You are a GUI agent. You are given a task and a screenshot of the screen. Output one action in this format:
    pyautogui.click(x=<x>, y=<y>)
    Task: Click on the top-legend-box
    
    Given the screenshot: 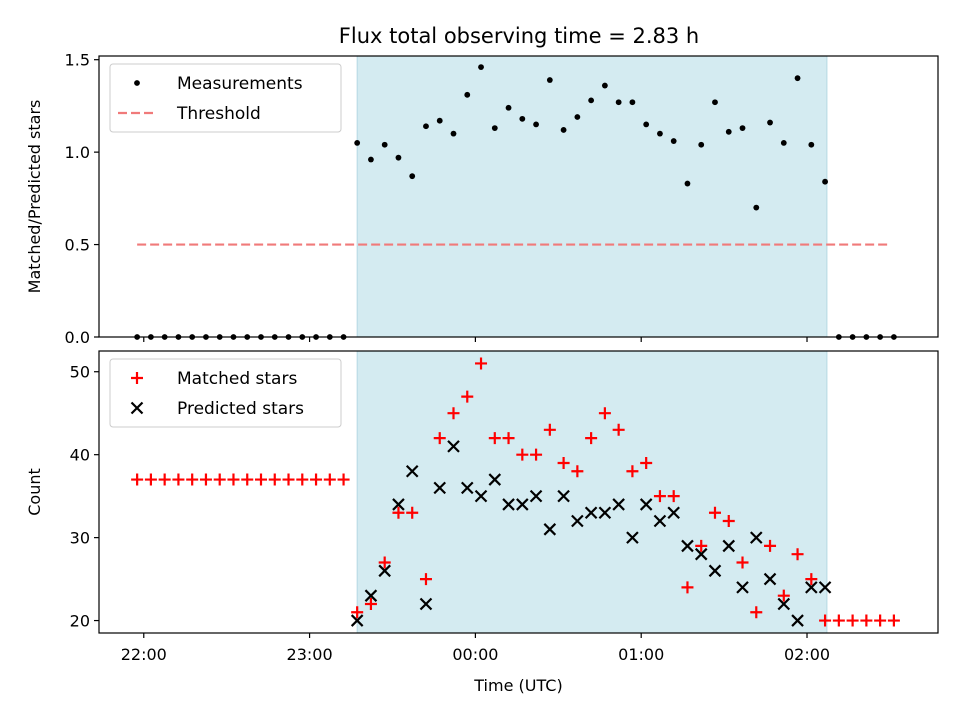 What is the action you would take?
    pyautogui.click(x=225, y=98)
    